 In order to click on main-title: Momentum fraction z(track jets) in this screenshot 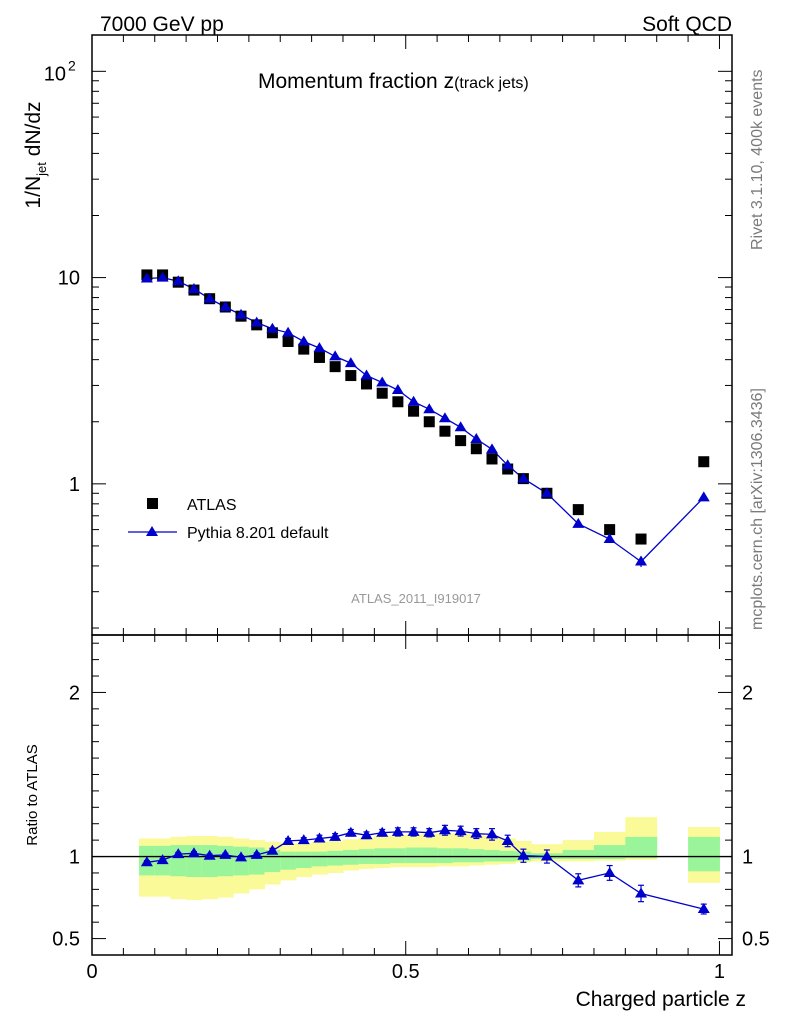, I will do `click(393, 81)`.